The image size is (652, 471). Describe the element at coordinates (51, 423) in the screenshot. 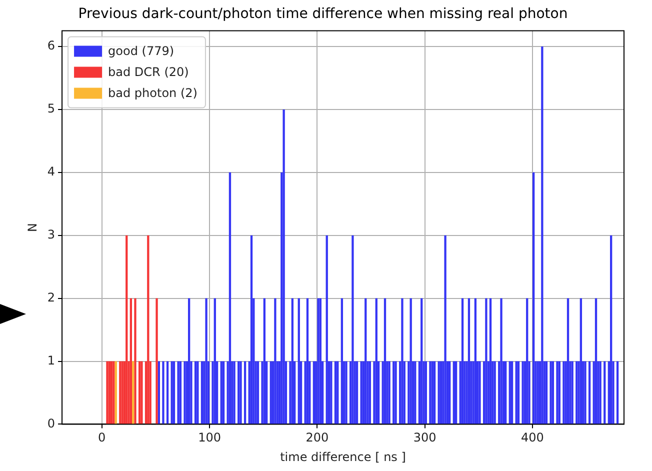

I see `y-tick-label: 0` at that location.